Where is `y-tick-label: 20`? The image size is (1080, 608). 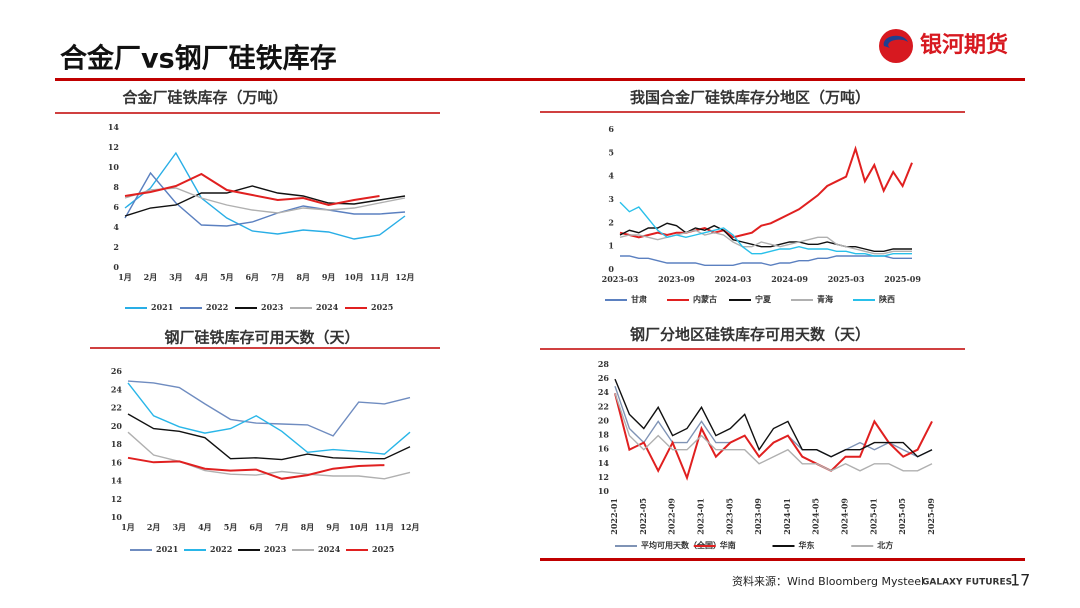 y-tick-label: 20 is located at coordinates (117, 426).